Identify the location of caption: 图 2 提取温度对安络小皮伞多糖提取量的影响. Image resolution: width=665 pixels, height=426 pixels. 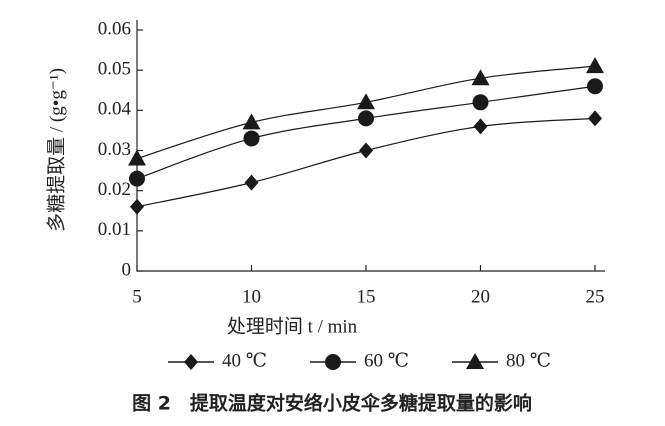
(332, 403).